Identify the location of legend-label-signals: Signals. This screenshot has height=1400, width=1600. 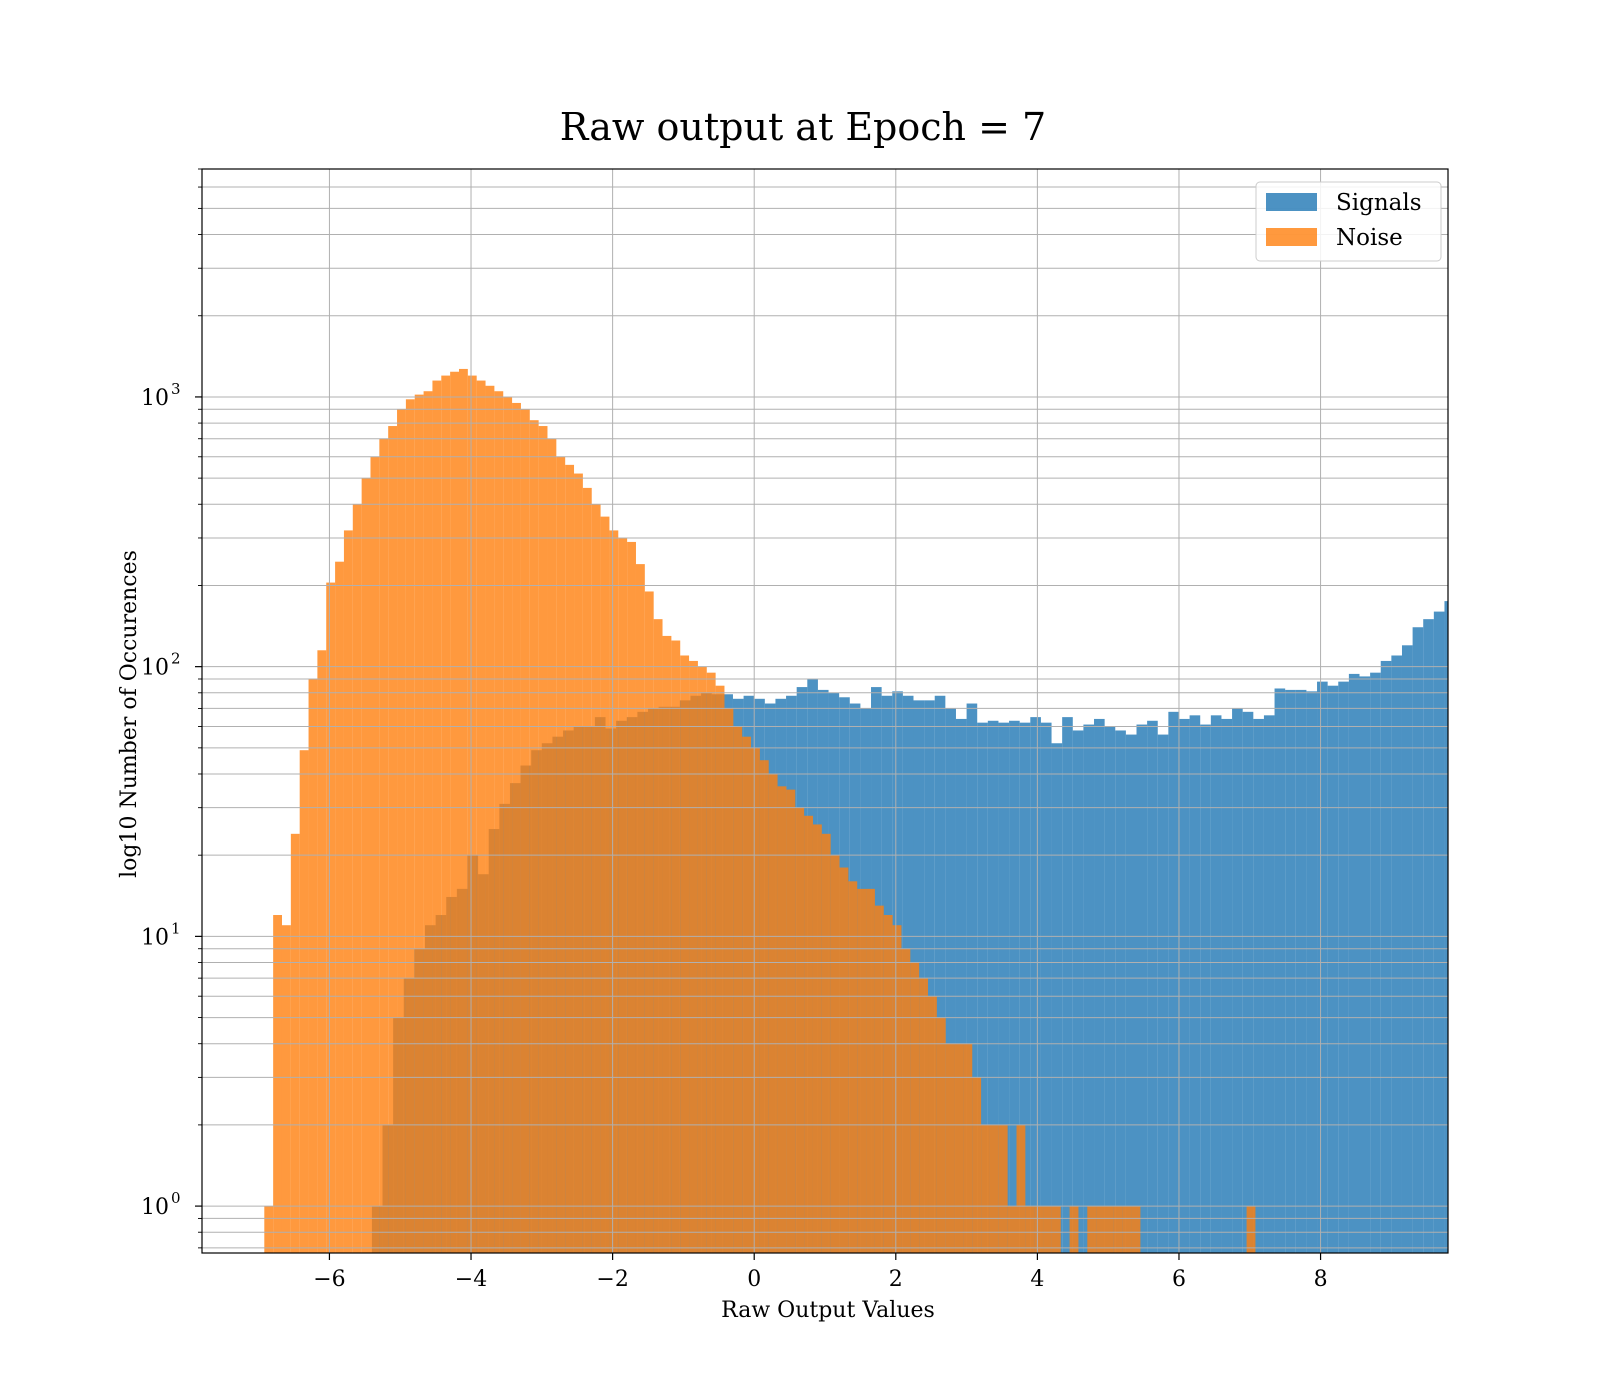
(1379, 203).